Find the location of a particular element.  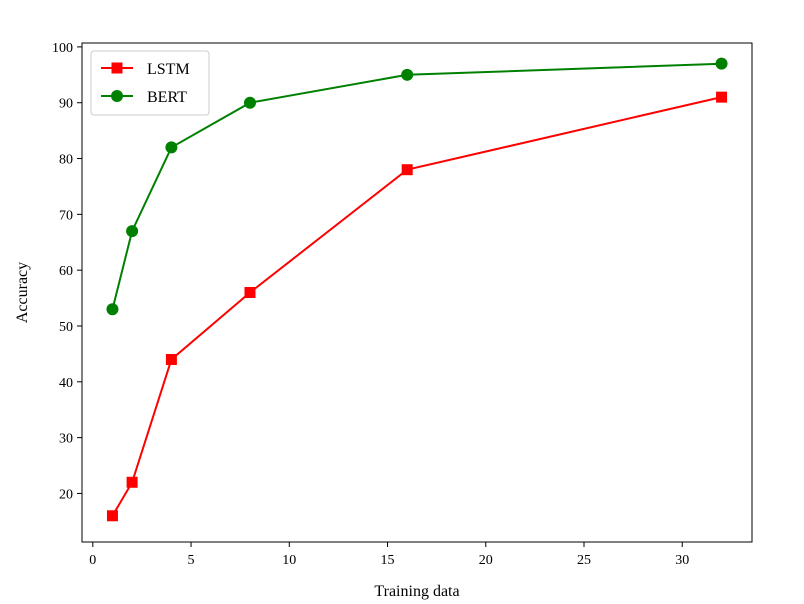

x-tick-label: 0 is located at coordinates (92, 560).